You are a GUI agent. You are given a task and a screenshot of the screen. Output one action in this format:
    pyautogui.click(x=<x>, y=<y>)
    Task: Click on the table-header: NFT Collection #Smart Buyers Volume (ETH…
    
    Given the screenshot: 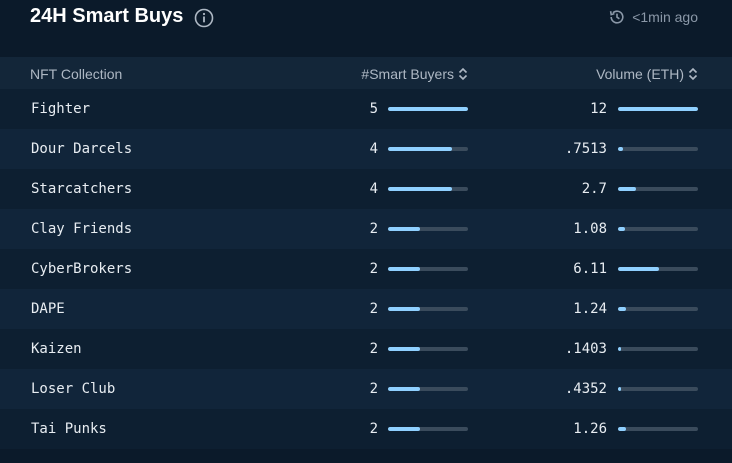 What is the action you would take?
    pyautogui.click(x=366, y=73)
    